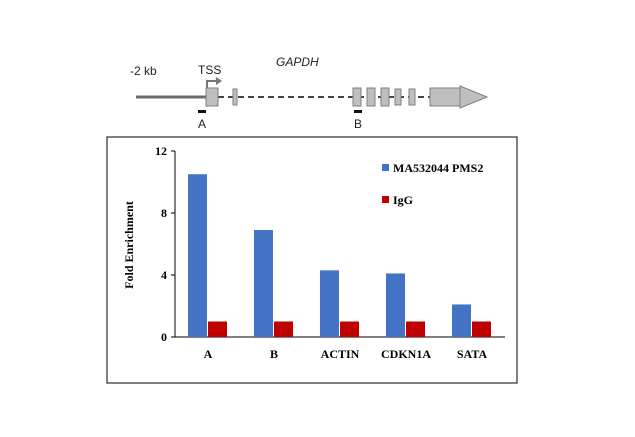 The height and width of the screenshot is (437, 635). I want to click on gene-direction-arrow-icon, so click(474, 97).